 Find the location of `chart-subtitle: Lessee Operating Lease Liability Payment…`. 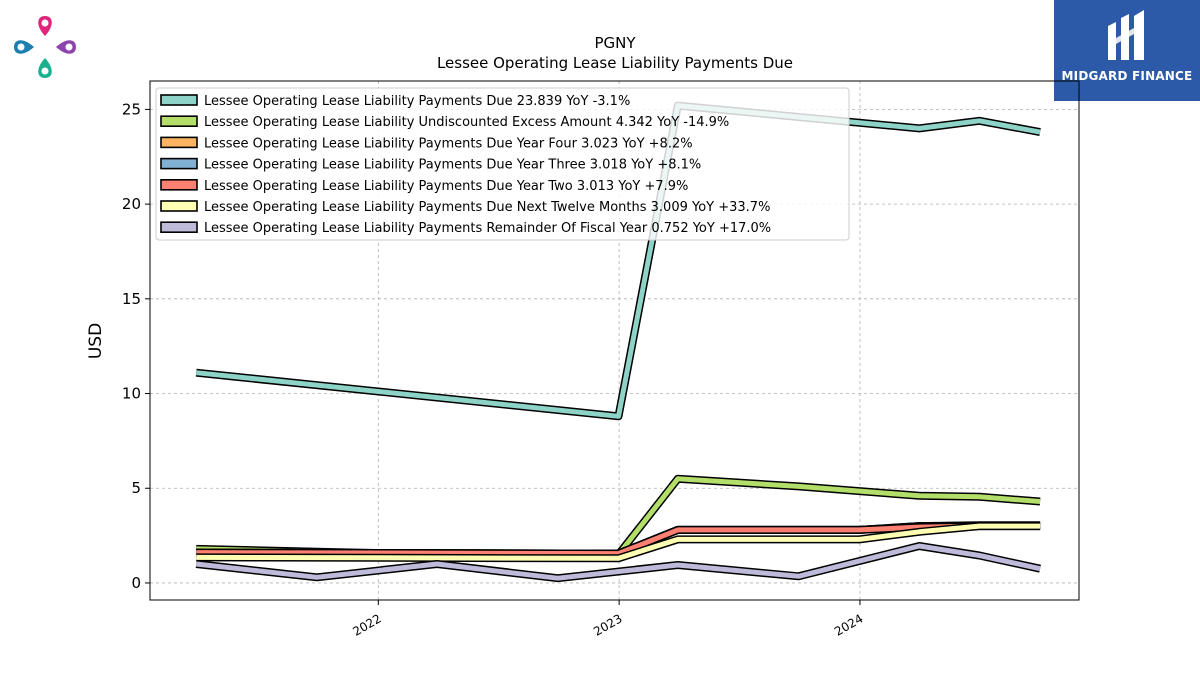

chart-subtitle: Lessee Operating Lease Liability Payment… is located at coordinates (615, 63).